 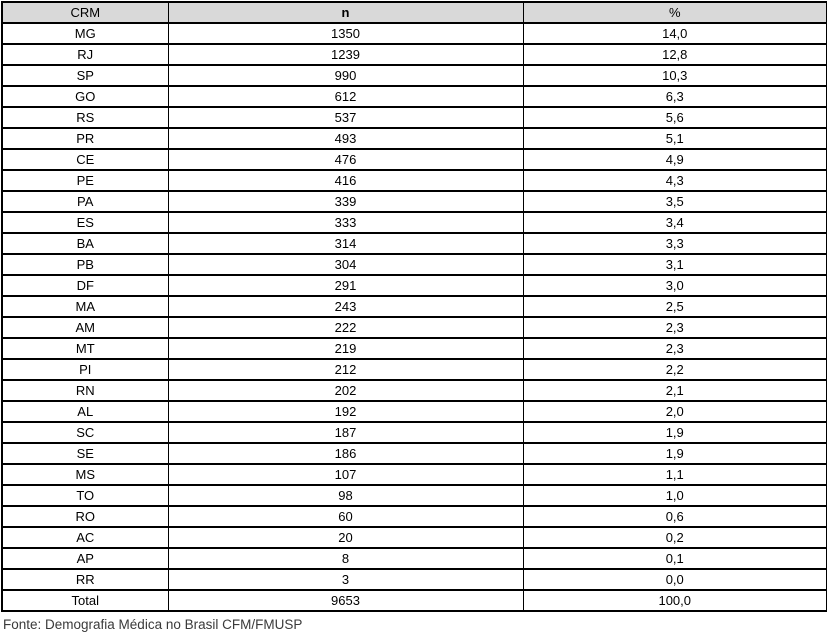 I want to click on cell-pct: 3,1, so click(x=674, y=264).